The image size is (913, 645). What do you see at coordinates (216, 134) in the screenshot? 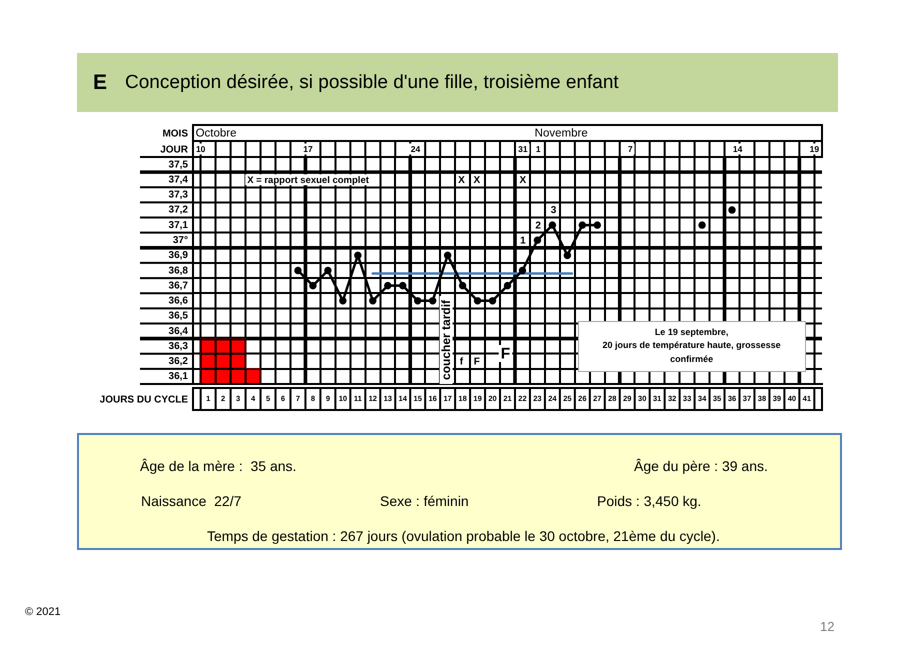
I see `text: Octobre` at bounding box center [216, 134].